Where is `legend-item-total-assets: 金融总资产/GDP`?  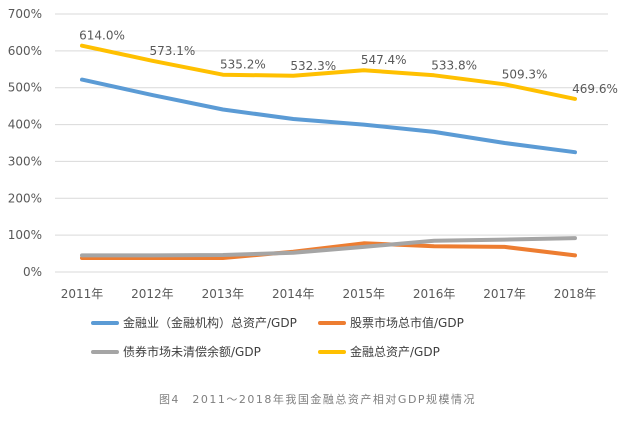
legend-item-total-assets: 金融总资产/GDP is located at coordinates (379, 351).